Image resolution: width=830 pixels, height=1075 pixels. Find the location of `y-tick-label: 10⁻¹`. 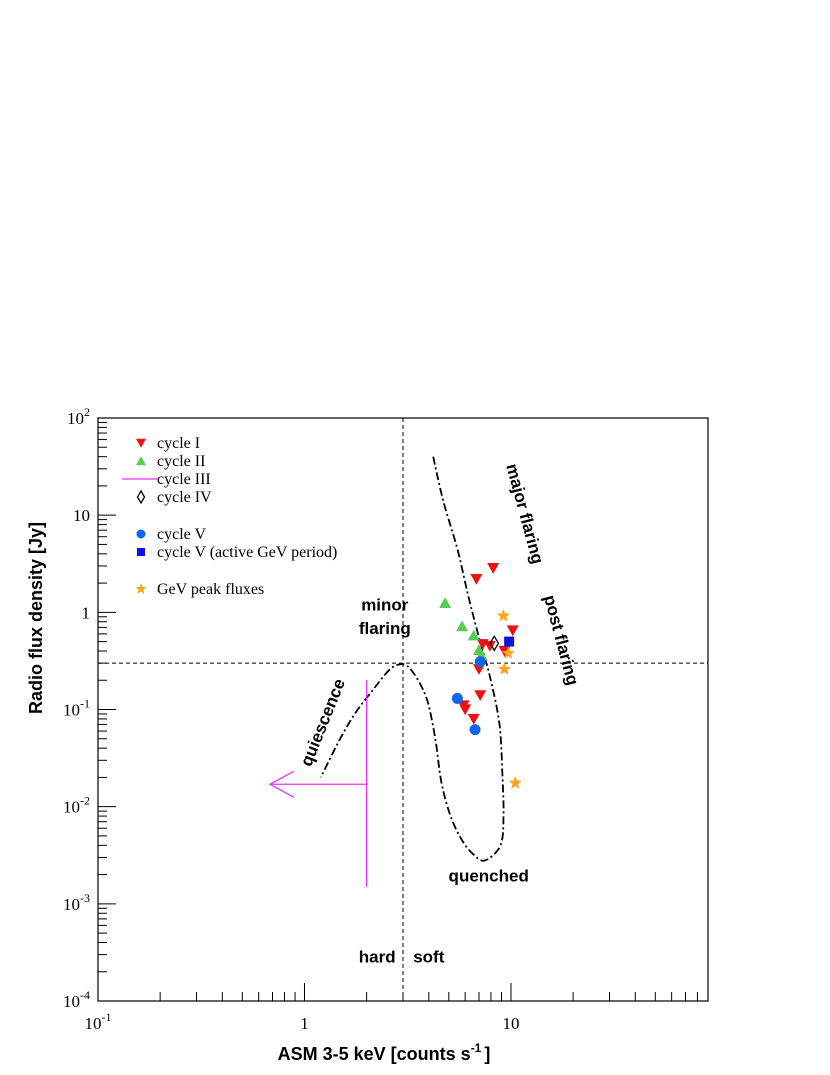

y-tick-label: 10⁻¹ is located at coordinates (76, 708).